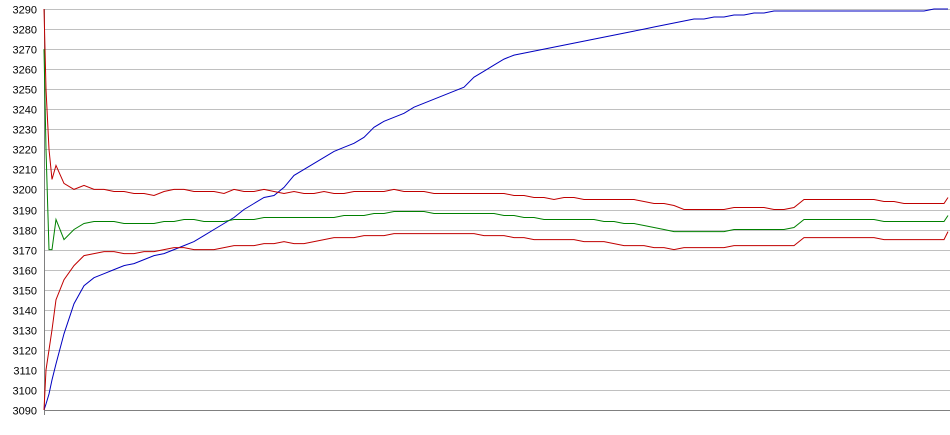  Describe the element at coordinates (25, 171) in the screenshot. I see `y-tick-label: 3210` at that location.